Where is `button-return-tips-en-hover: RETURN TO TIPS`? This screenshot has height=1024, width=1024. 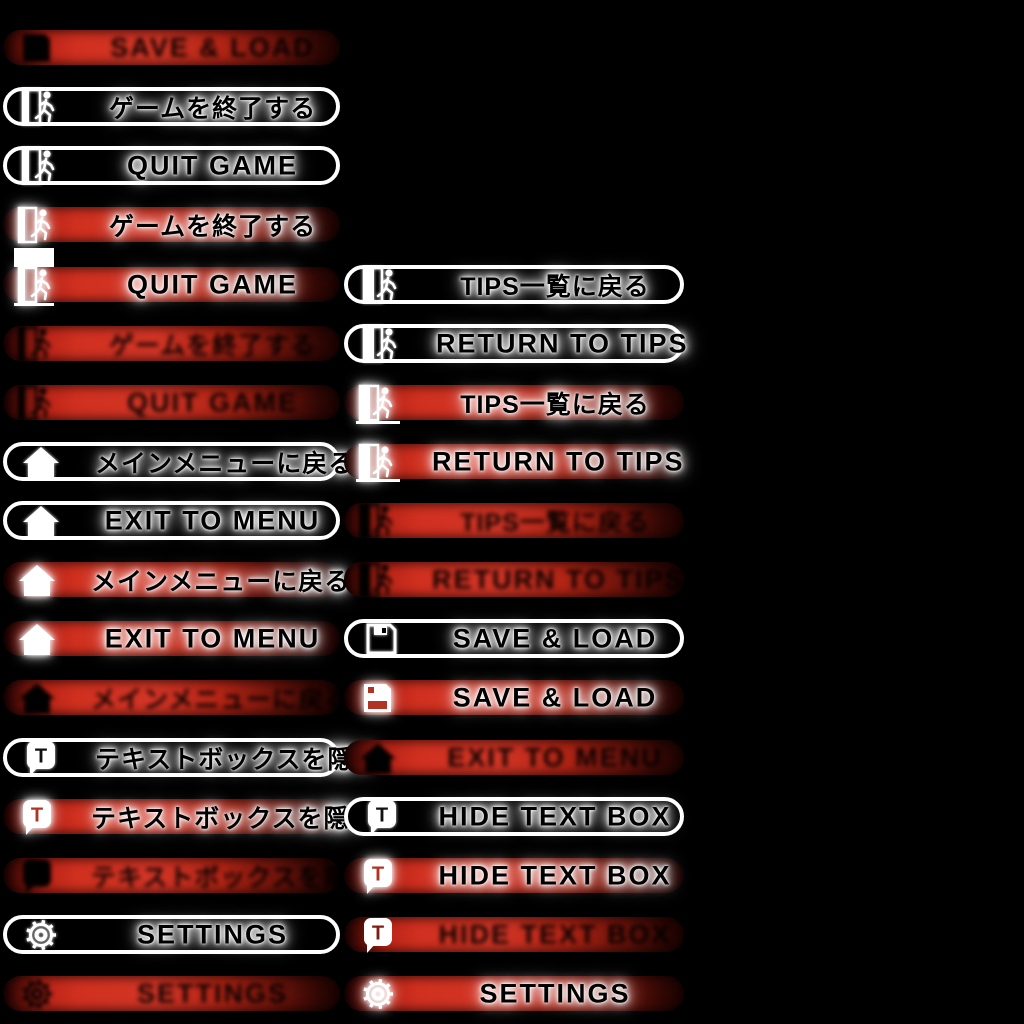
button-return-tips-en-hover: RETURN TO TIPS is located at coordinates (514, 462).